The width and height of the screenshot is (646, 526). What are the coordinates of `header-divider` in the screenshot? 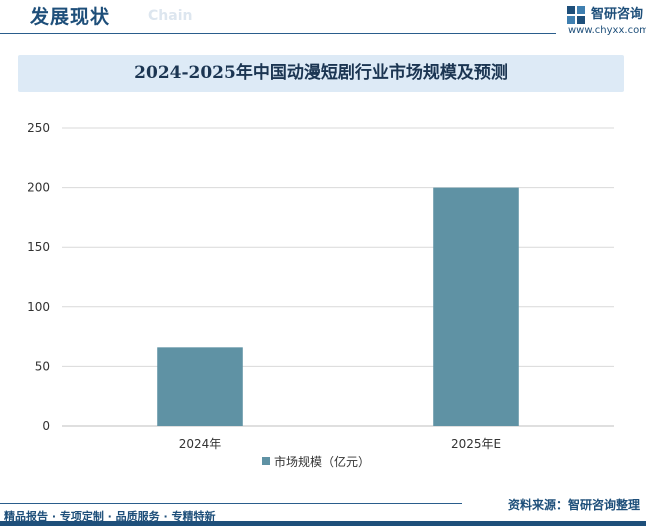 It's located at (278, 33).